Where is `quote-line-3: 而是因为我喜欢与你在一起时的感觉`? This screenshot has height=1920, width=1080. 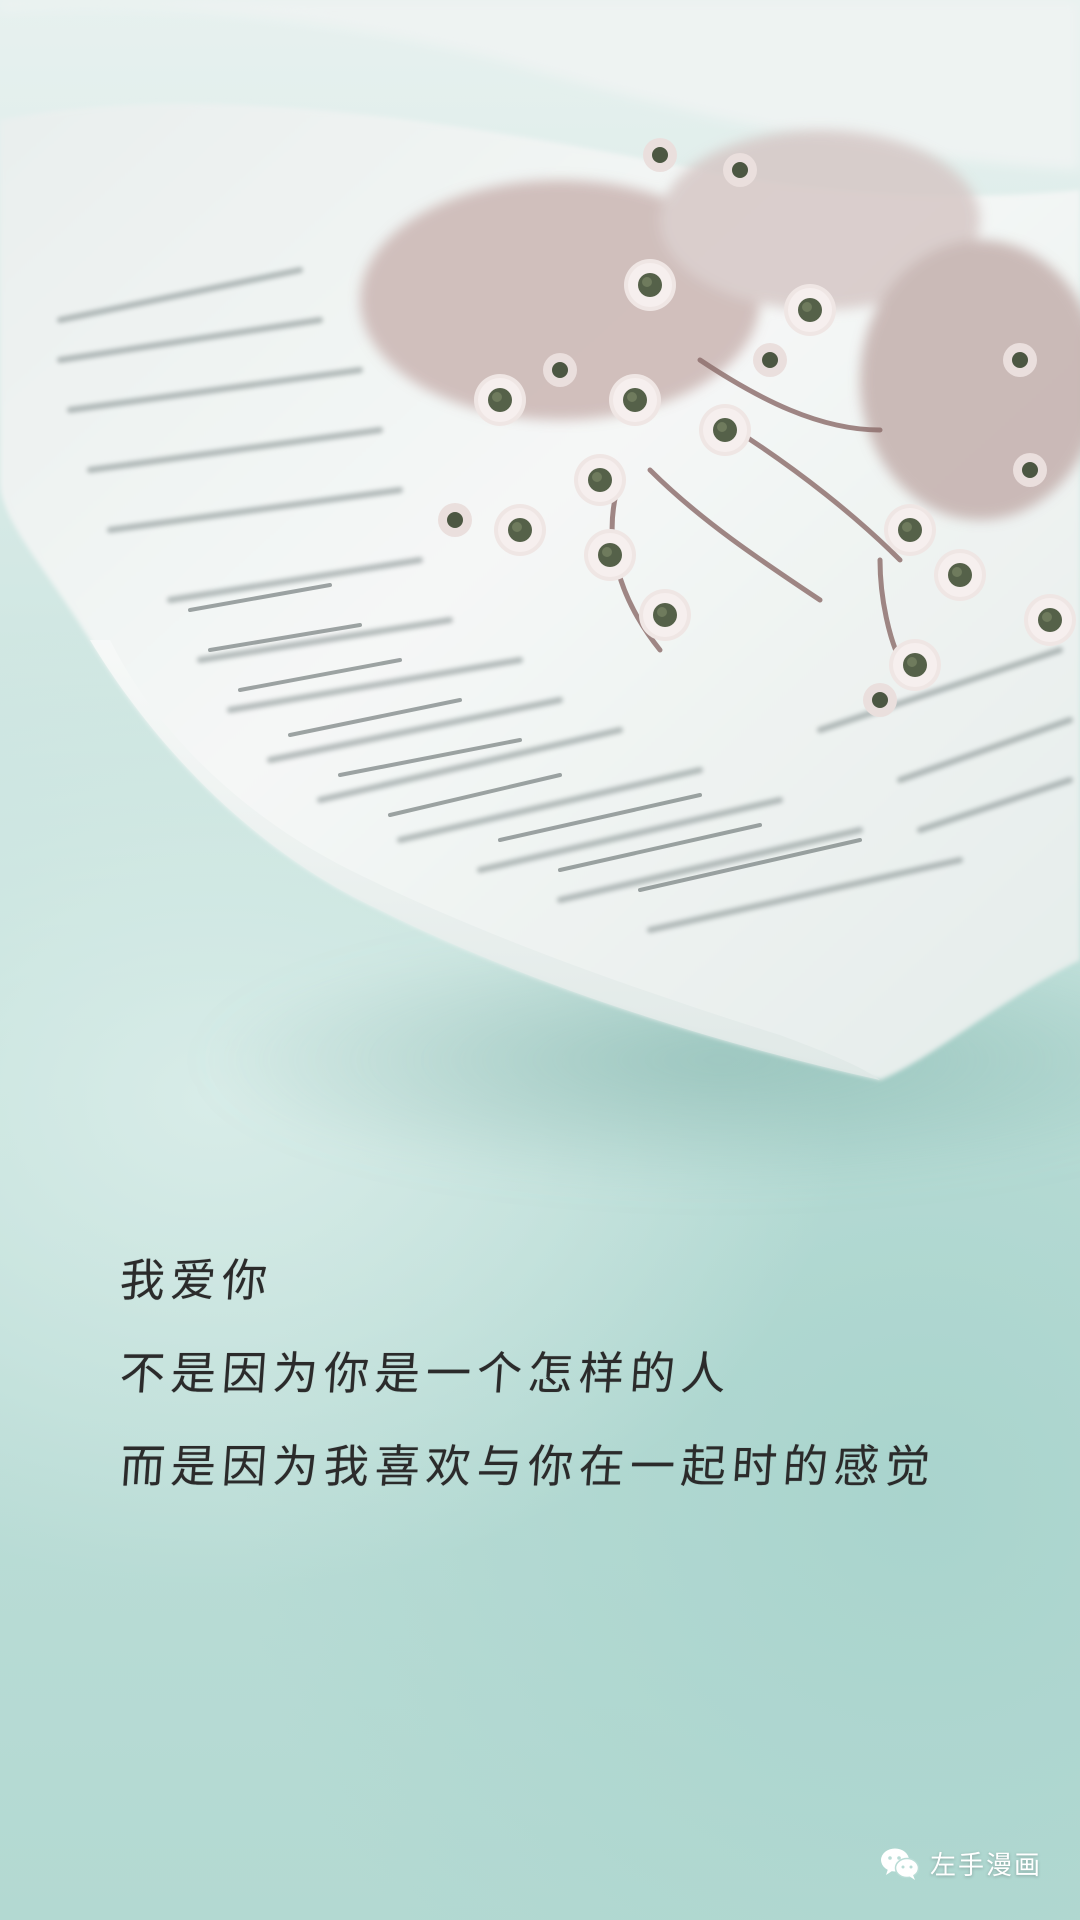 quote-line-3: 而是因为我喜欢与你在一起时的感觉 is located at coordinates (528, 1466).